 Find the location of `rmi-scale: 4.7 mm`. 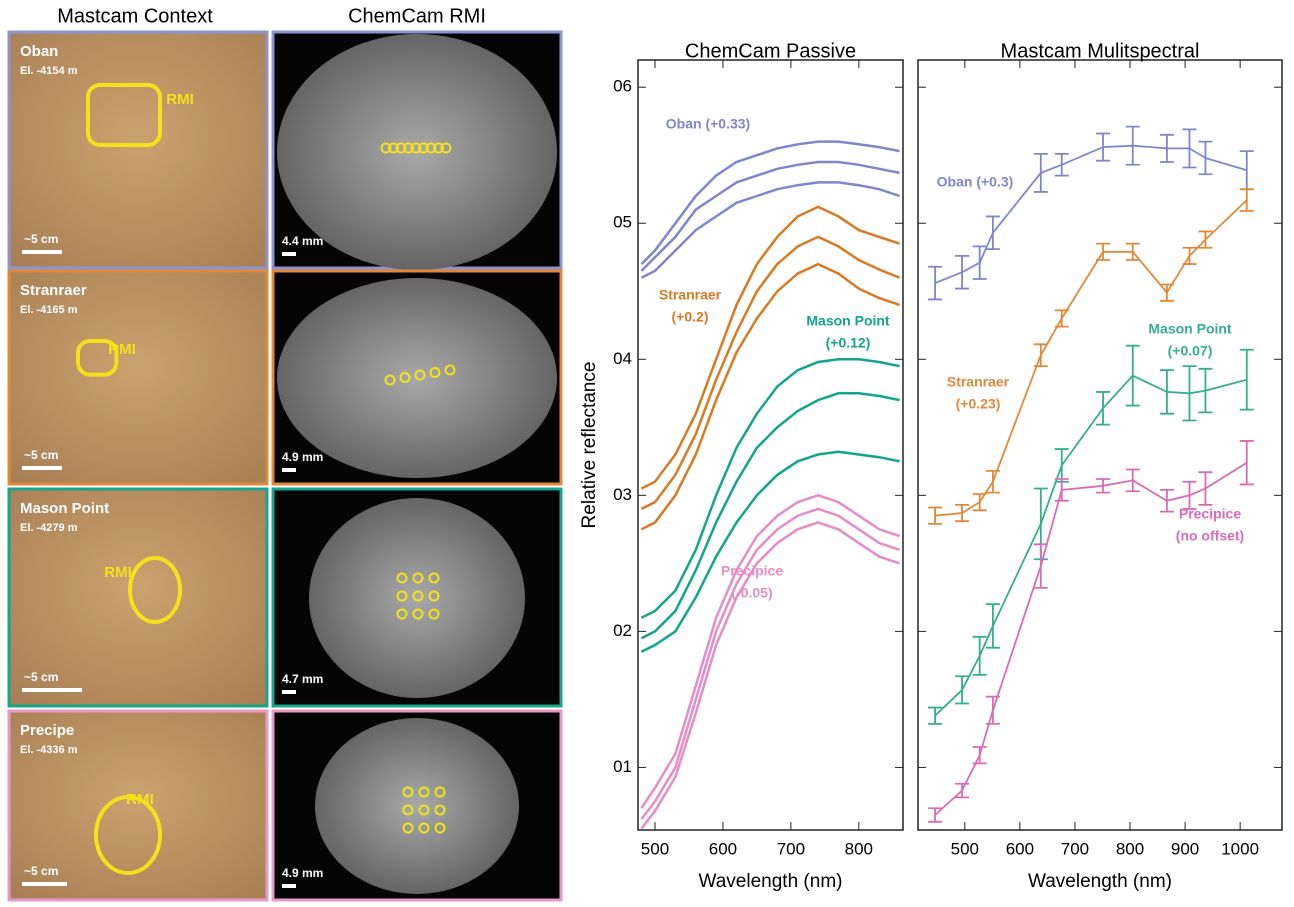

rmi-scale: 4.7 mm is located at coordinates (302, 679).